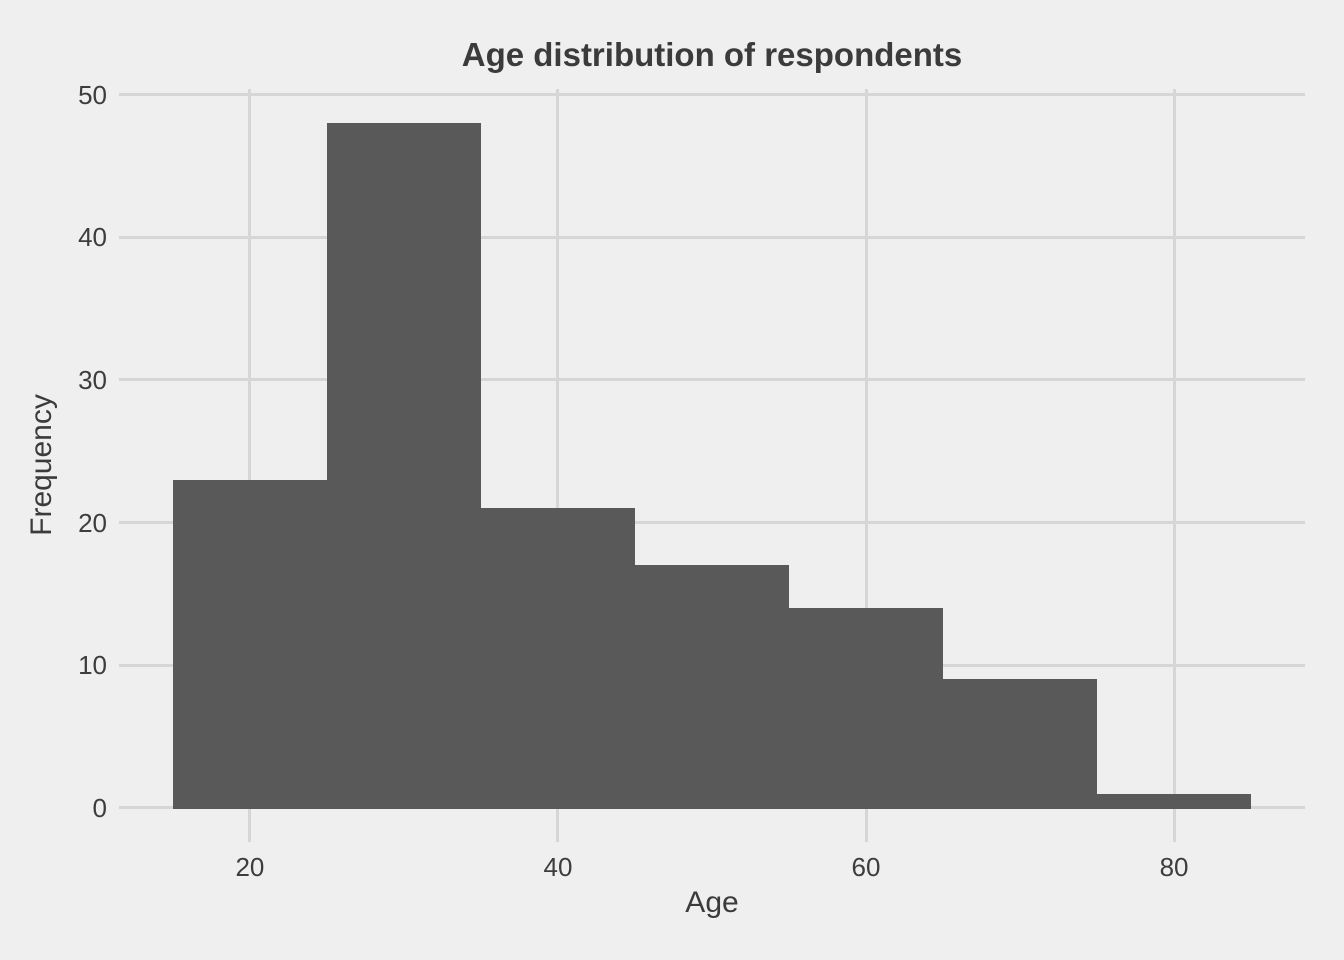 This screenshot has height=960, width=1344. Describe the element at coordinates (712, 902) in the screenshot. I see `x-axis-title: Age` at that location.